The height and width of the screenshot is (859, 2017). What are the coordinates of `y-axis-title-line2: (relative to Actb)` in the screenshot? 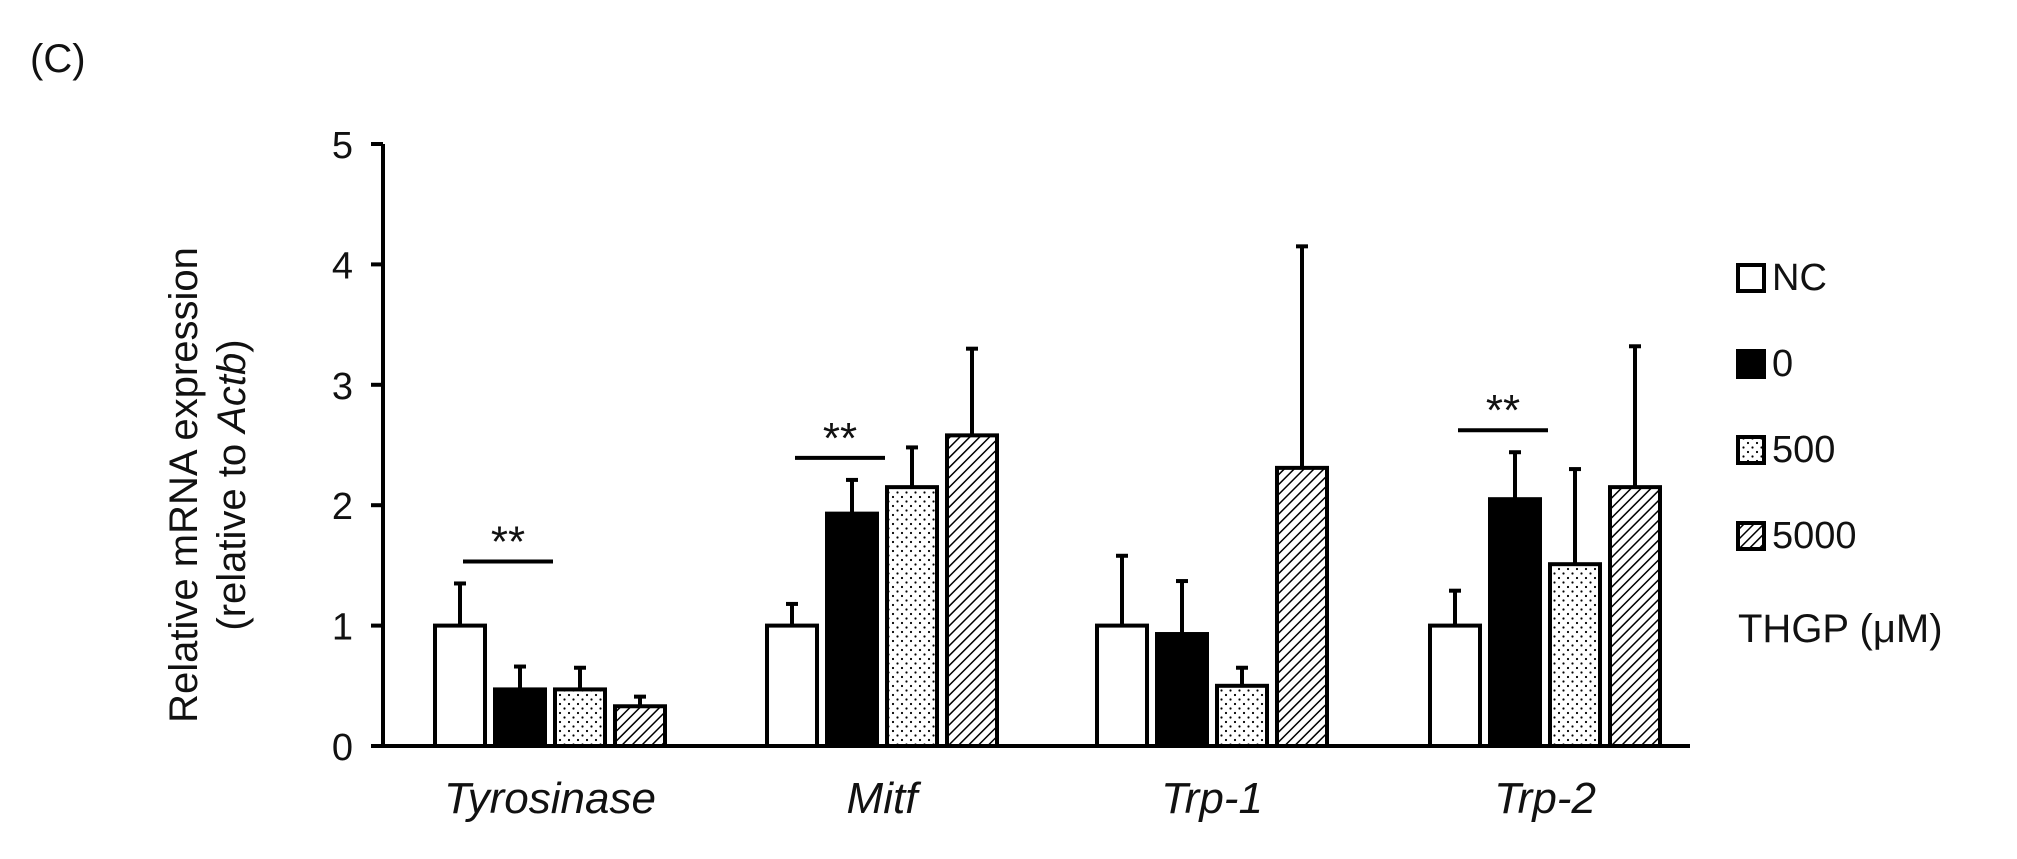 It's located at (232, 484).